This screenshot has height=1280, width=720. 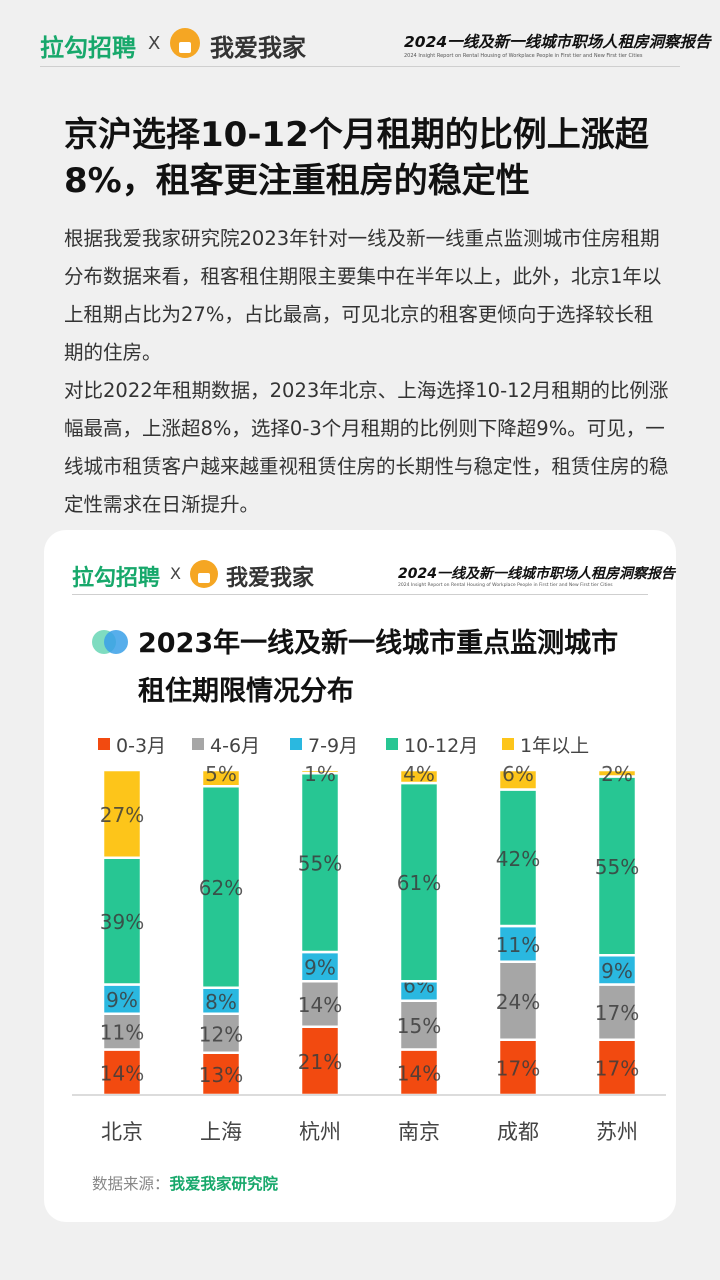 What do you see at coordinates (88, 48) in the screenshot?
I see `lagou-logo-text: 拉勾招聘` at bounding box center [88, 48].